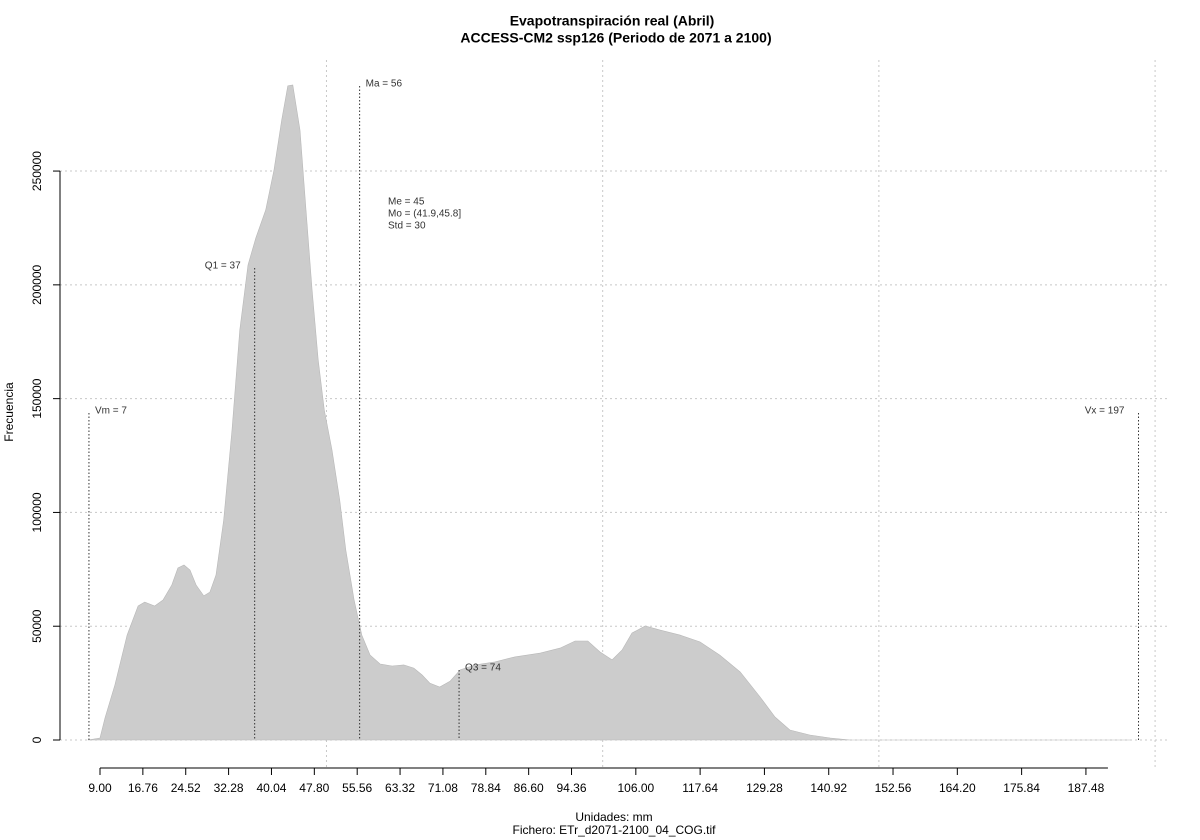 This screenshot has width=1200, height=840. What do you see at coordinates (37, 739) in the screenshot?
I see `y-tick-label: 0` at bounding box center [37, 739].